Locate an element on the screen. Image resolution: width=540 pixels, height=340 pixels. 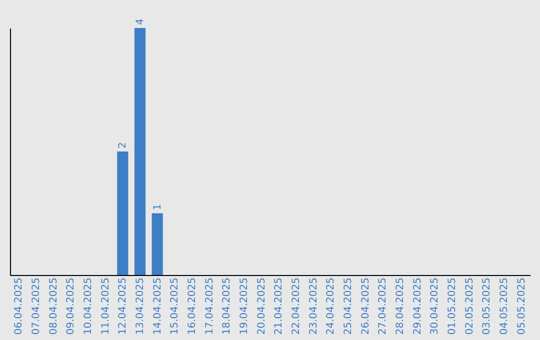
x-tick-label: 17.04.2025 is located at coordinates (210, 306).